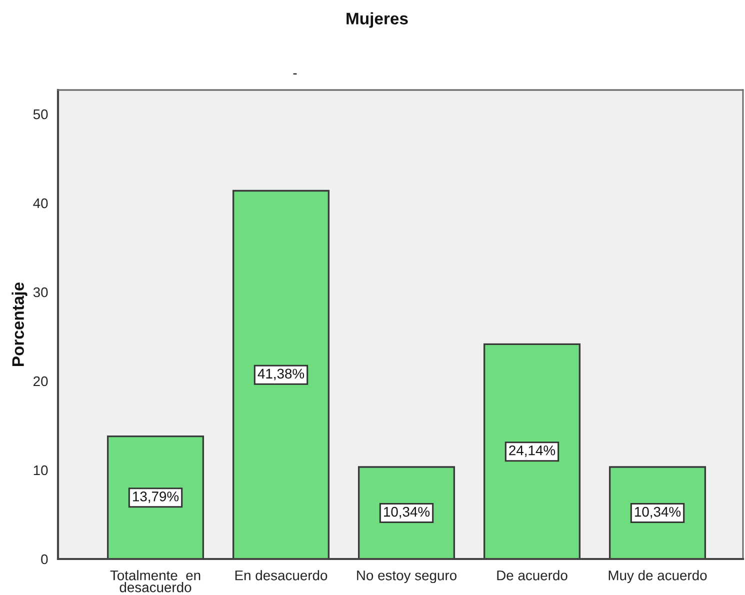  What do you see at coordinates (41, 470) in the screenshot?
I see `y-tick-label: 10` at bounding box center [41, 470].